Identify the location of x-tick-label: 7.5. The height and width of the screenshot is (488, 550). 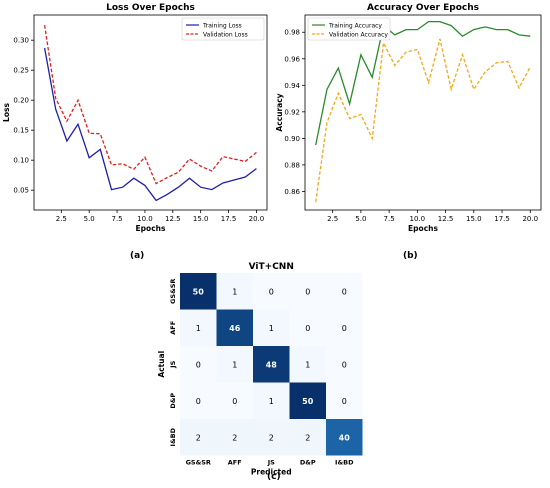
(116, 219).